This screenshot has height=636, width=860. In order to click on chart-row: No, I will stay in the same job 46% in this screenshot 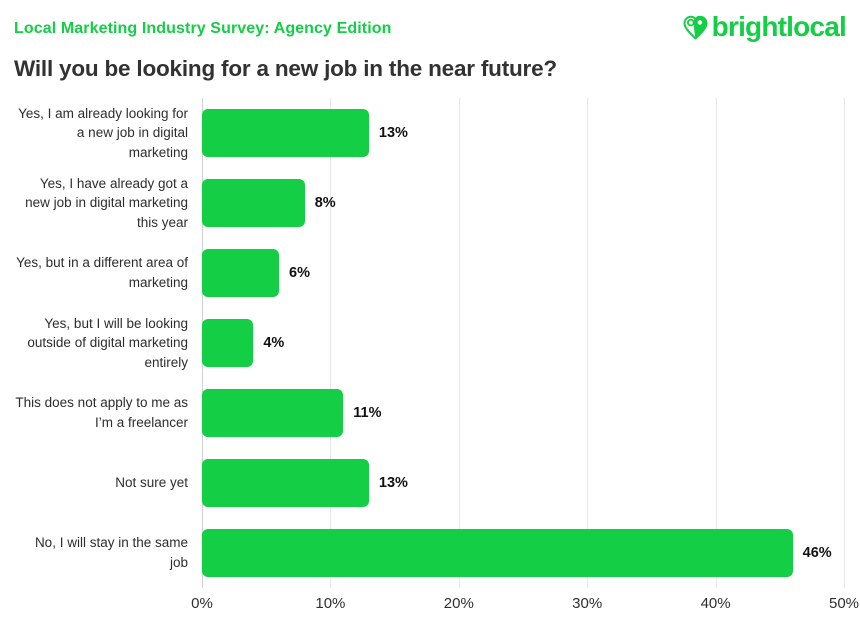, I will do `click(430, 553)`.